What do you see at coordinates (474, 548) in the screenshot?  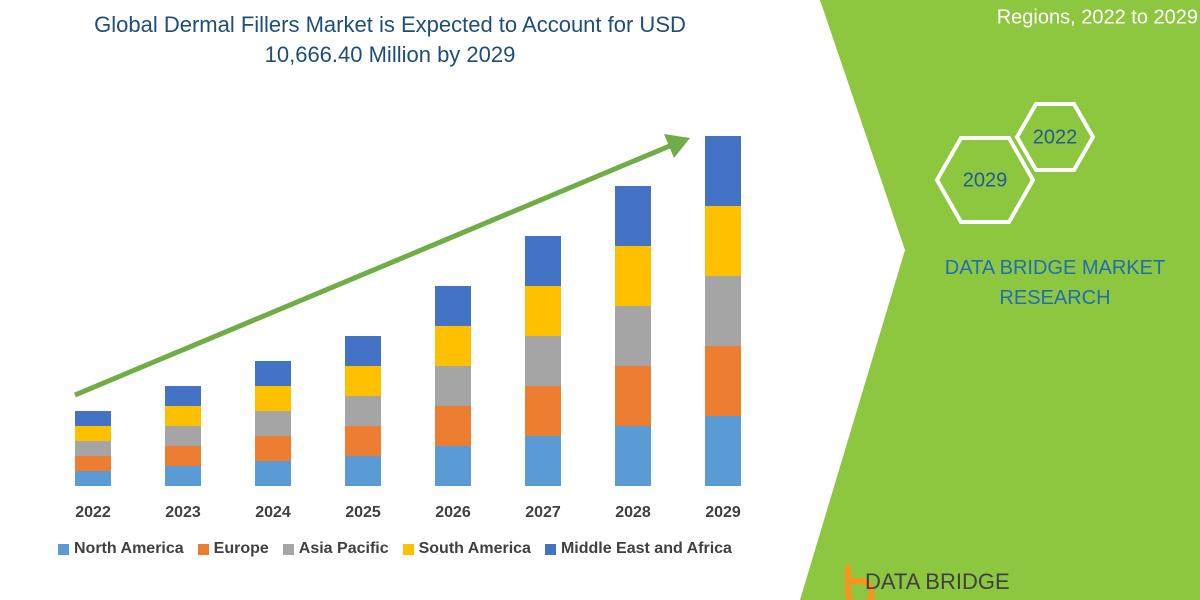 I see `legend-label: South America` at bounding box center [474, 548].